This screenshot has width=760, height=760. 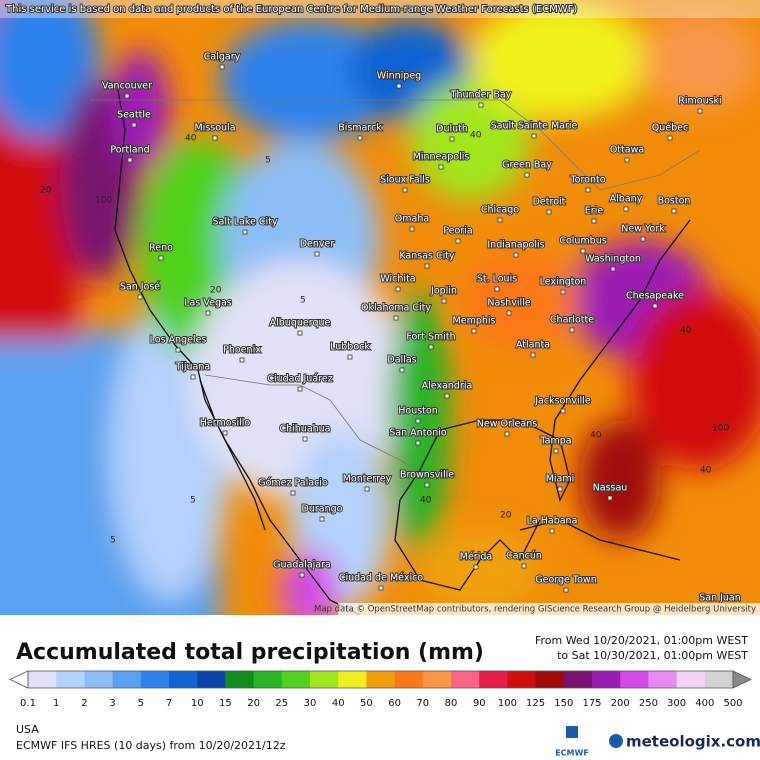 I want to click on colorbar-tick-label: 3, so click(x=112, y=703).